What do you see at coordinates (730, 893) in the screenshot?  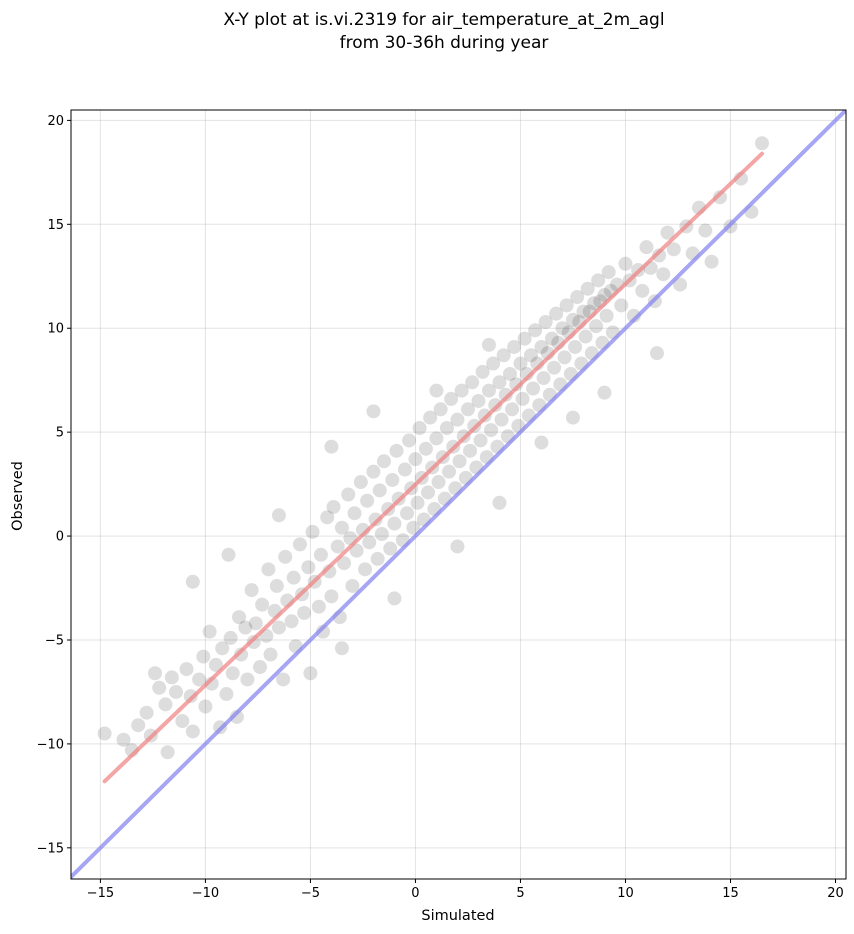 I see `x-tick-label-6: 15` at bounding box center [730, 893].